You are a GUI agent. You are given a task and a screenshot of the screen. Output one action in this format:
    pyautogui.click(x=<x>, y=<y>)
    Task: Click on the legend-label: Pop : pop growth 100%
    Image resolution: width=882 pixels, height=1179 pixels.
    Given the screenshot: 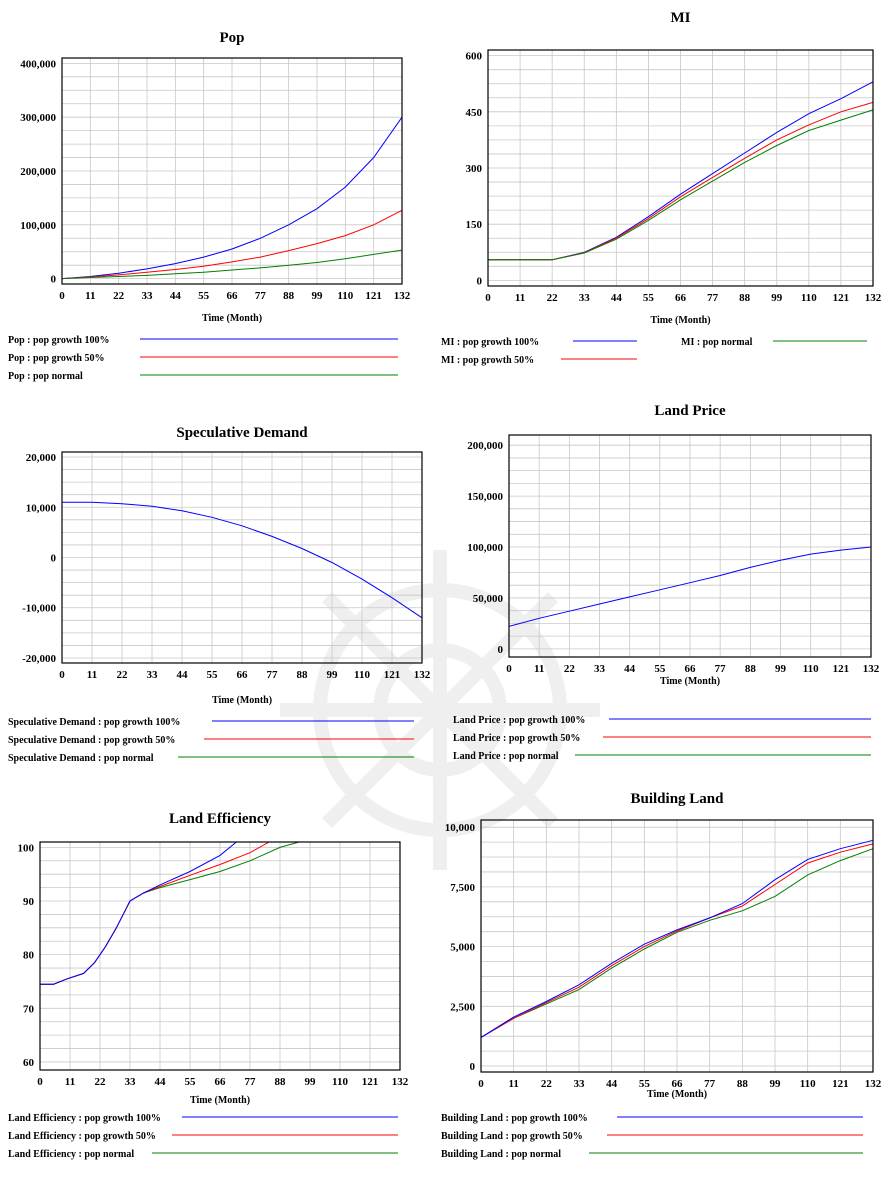 What is the action you would take?
    pyautogui.click(x=59, y=340)
    